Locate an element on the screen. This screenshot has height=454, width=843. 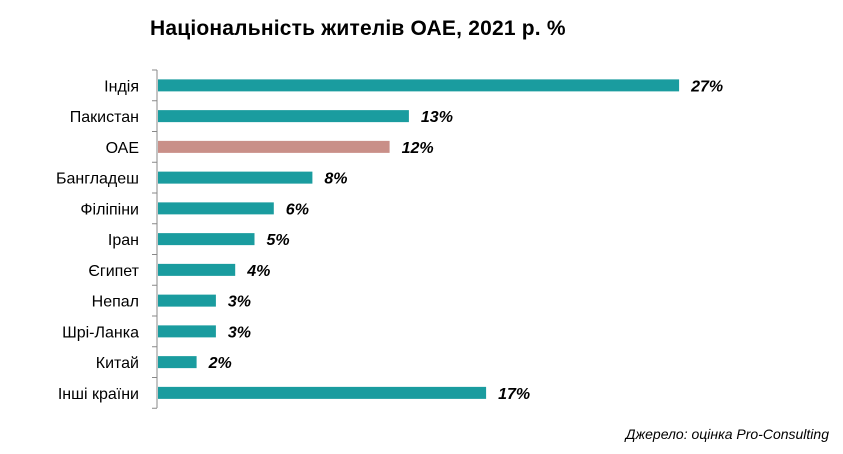
category-label: Шрі-Ланка is located at coordinates (100, 332).